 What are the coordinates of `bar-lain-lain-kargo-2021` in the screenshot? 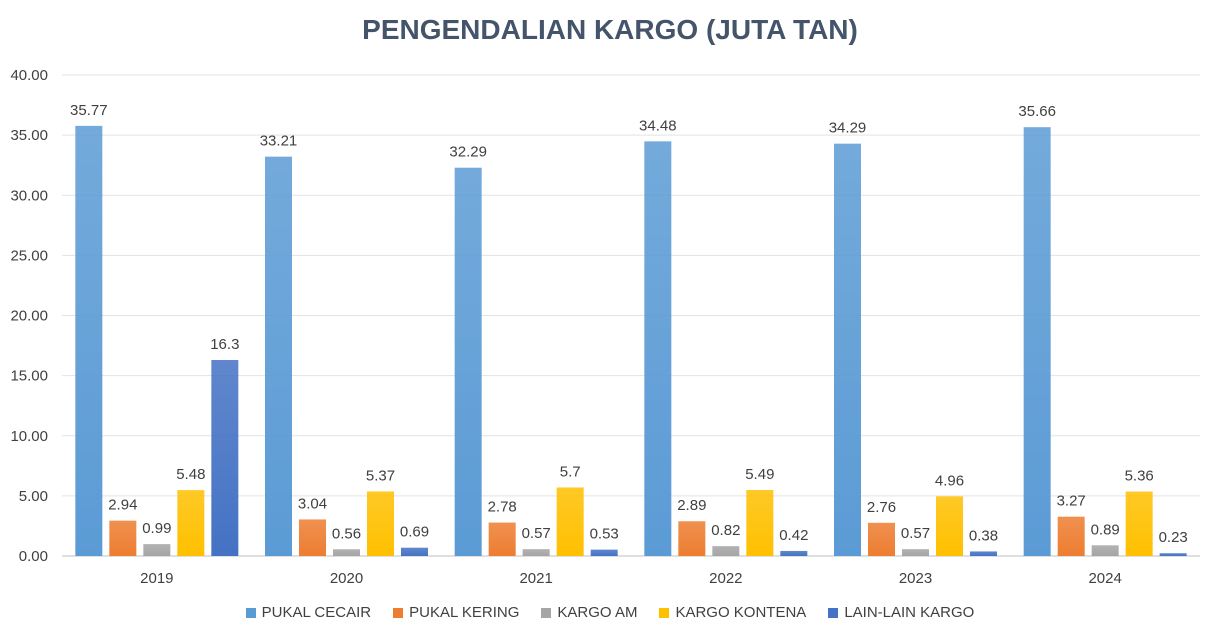 It's located at (604, 552).